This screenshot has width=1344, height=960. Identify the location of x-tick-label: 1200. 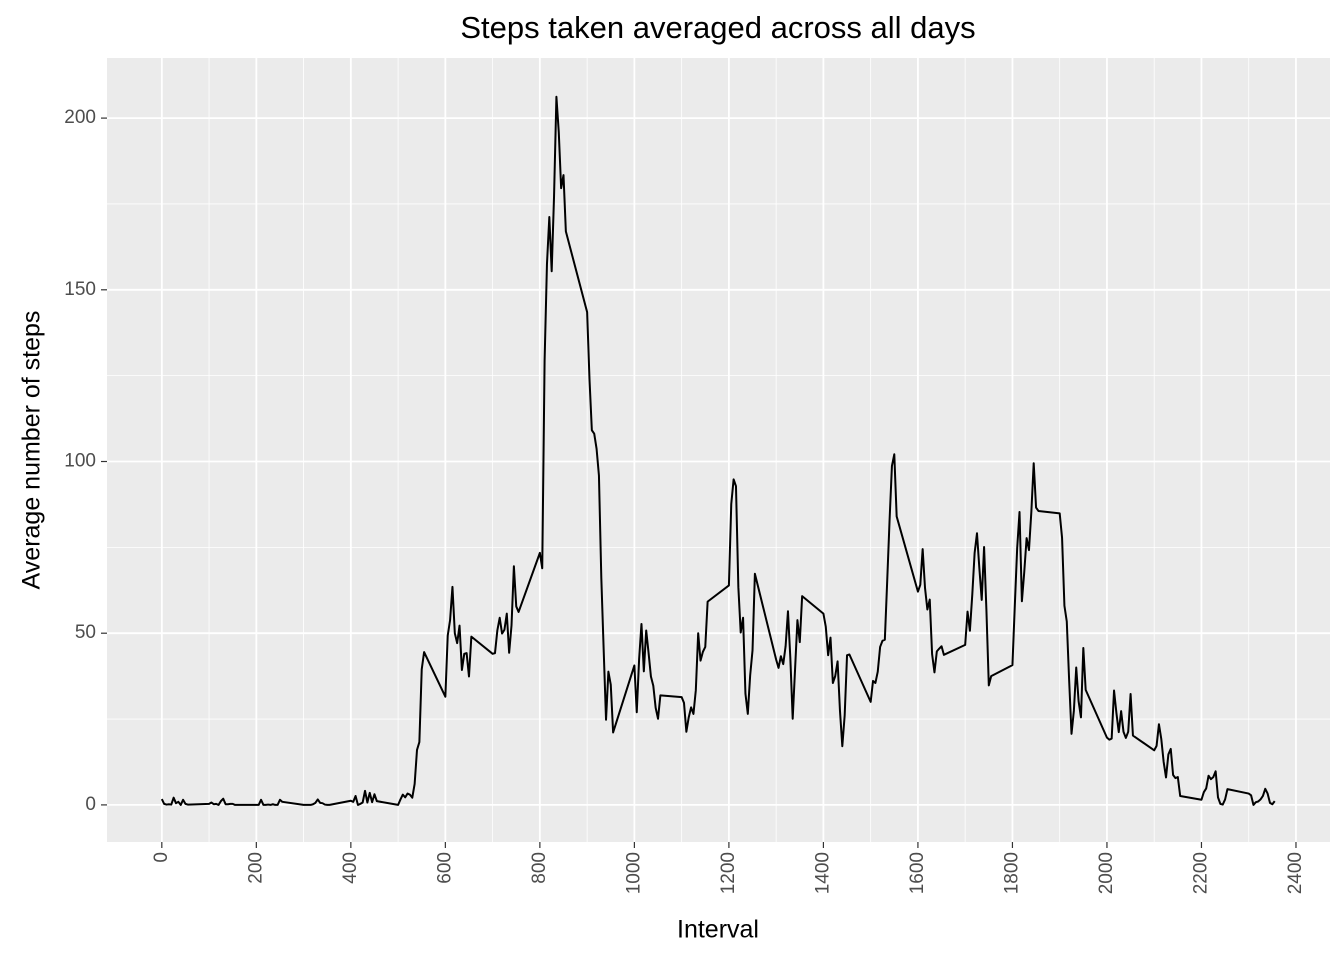
(728, 873).